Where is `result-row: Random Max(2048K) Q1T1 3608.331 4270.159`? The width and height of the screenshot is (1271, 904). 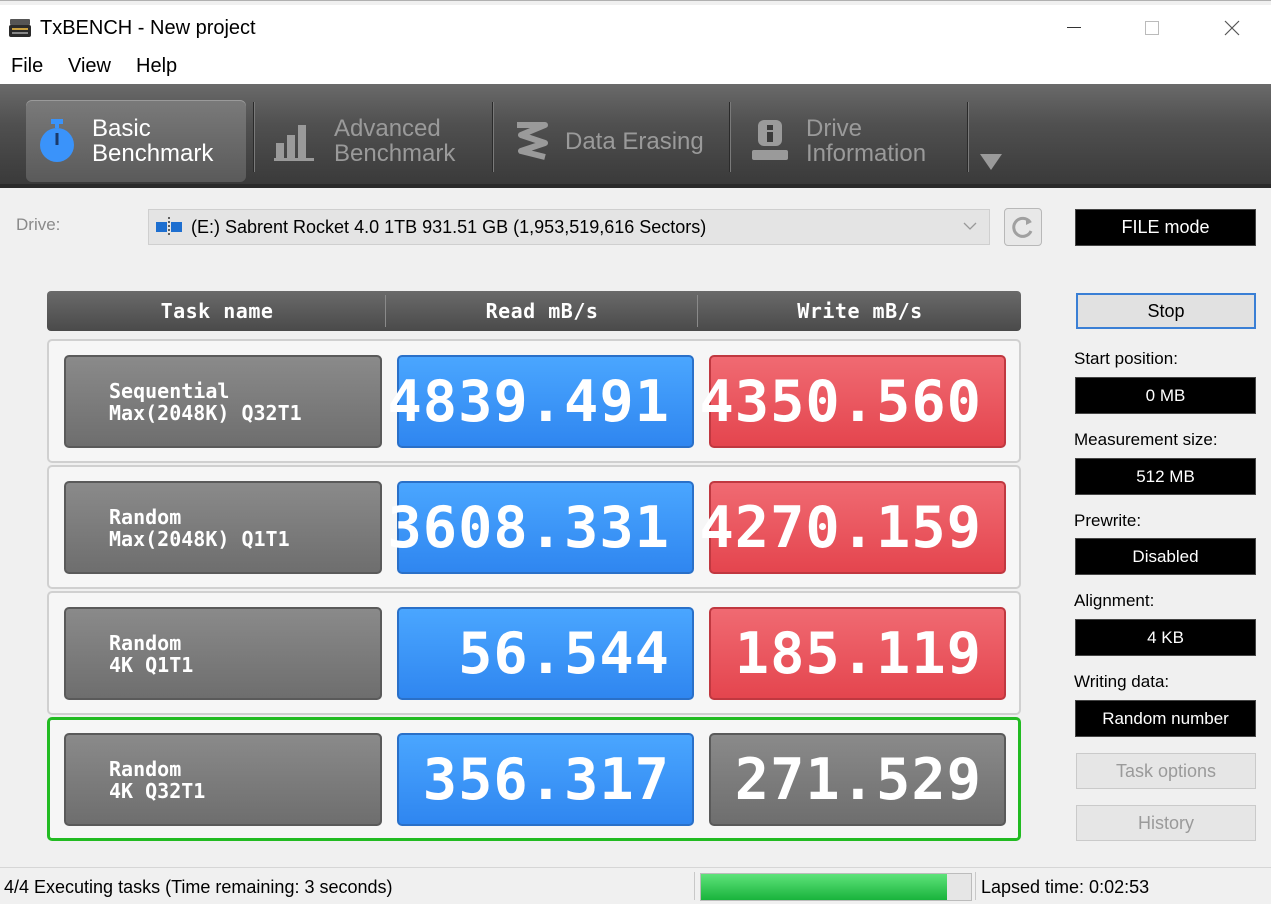
result-row: Random Max(2048K) Q1T1 3608.331 4270.159 is located at coordinates (534, 527).